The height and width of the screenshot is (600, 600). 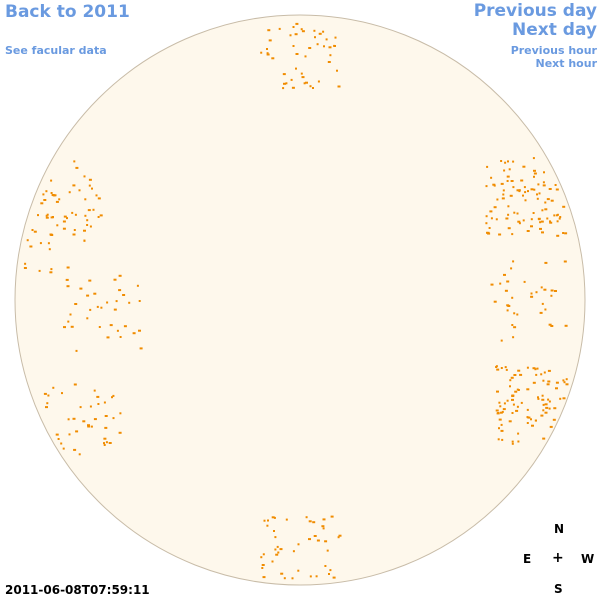 What do you see at coordinates (554, 30) in the screenshot?
I see `next-day-link: Next day` at bounding box center [554, 30].